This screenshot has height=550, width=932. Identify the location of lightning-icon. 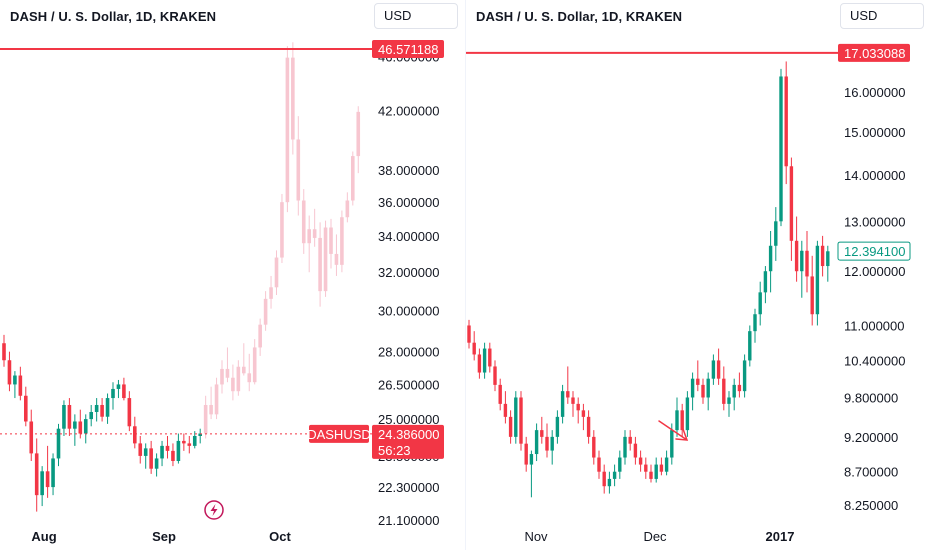
(214, 510).